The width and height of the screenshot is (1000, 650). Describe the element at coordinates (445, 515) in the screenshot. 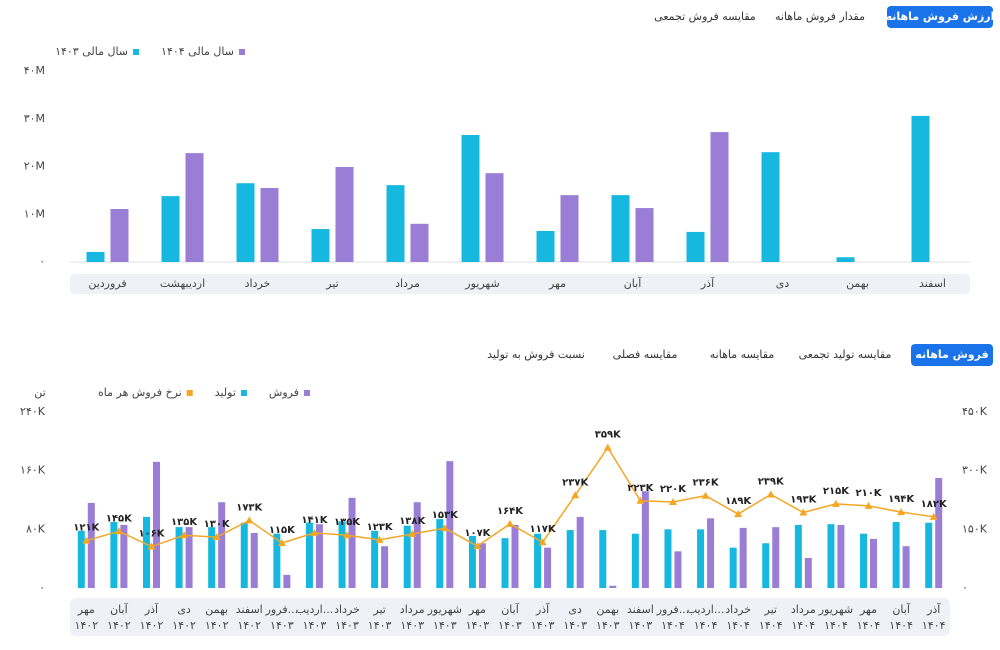

I see `value-label: ۱۵۳K` at that location.